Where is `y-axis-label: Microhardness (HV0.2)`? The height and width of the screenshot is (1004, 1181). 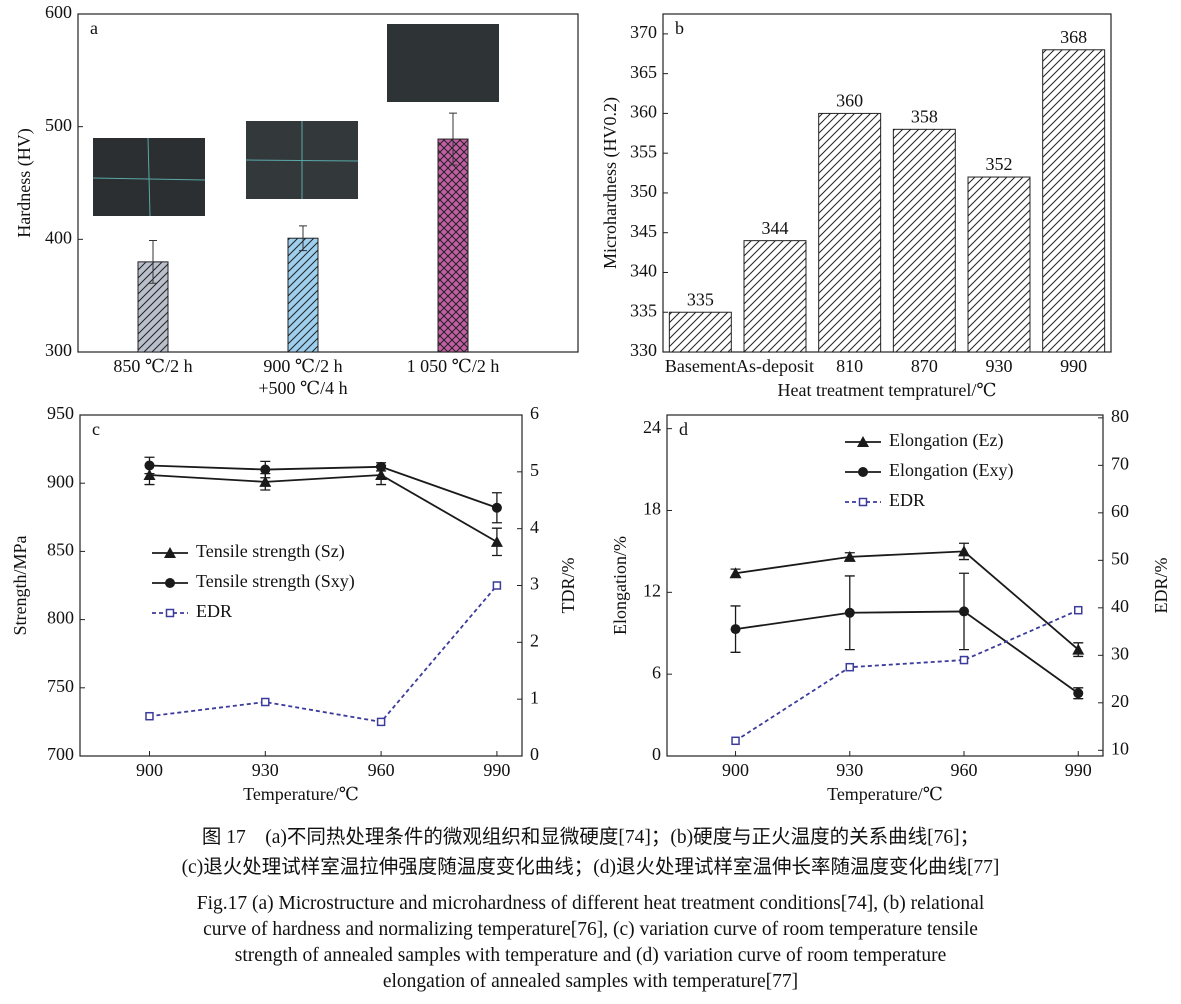
y-axis-label: Microhardness (HV0.2) is located at coordinates (610, 183).